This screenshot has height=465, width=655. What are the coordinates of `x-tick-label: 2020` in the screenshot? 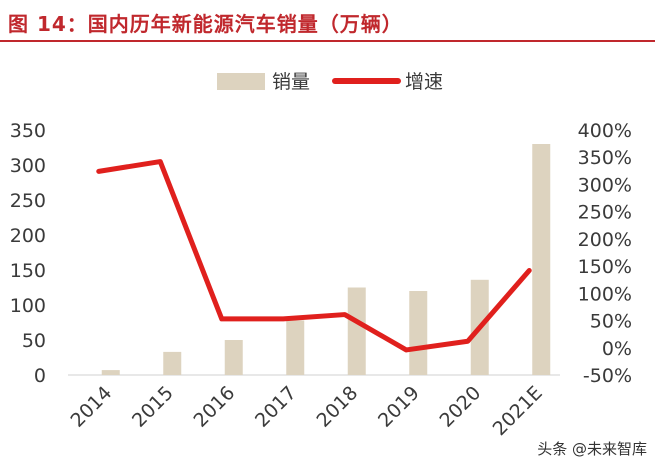 It's located at (461, 407).